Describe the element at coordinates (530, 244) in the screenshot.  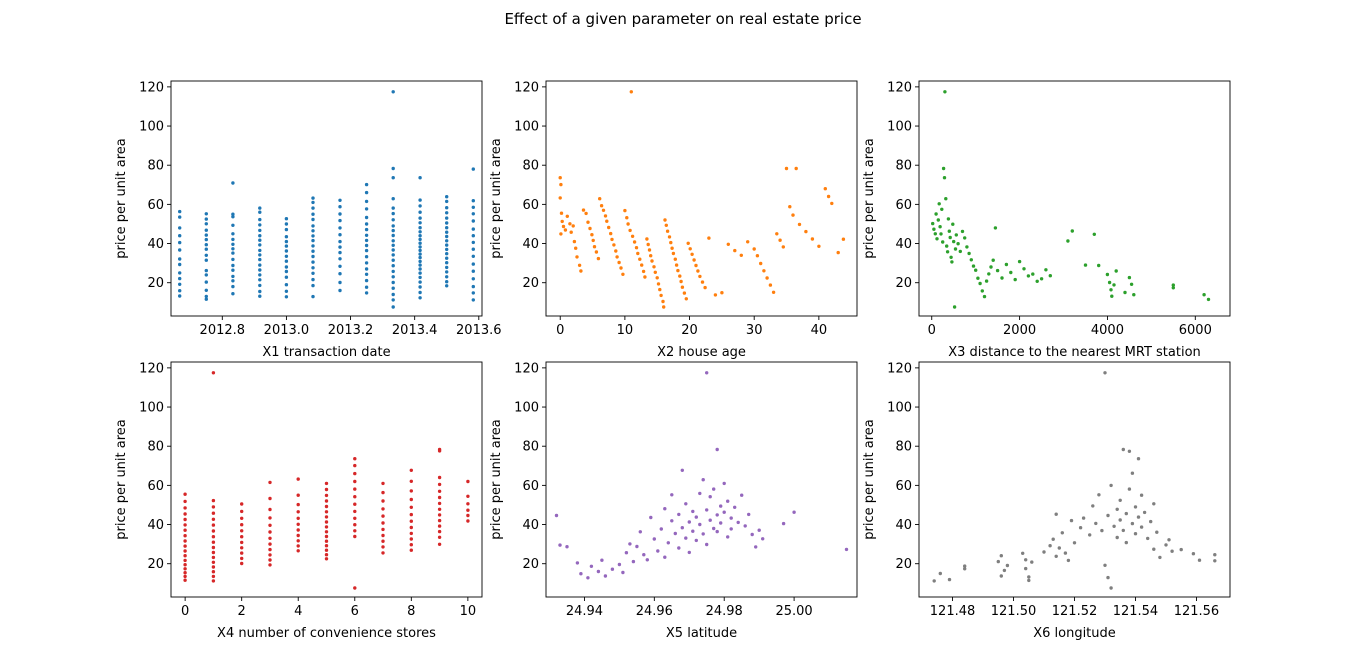
I see `y-tick-label: 40` at that location.